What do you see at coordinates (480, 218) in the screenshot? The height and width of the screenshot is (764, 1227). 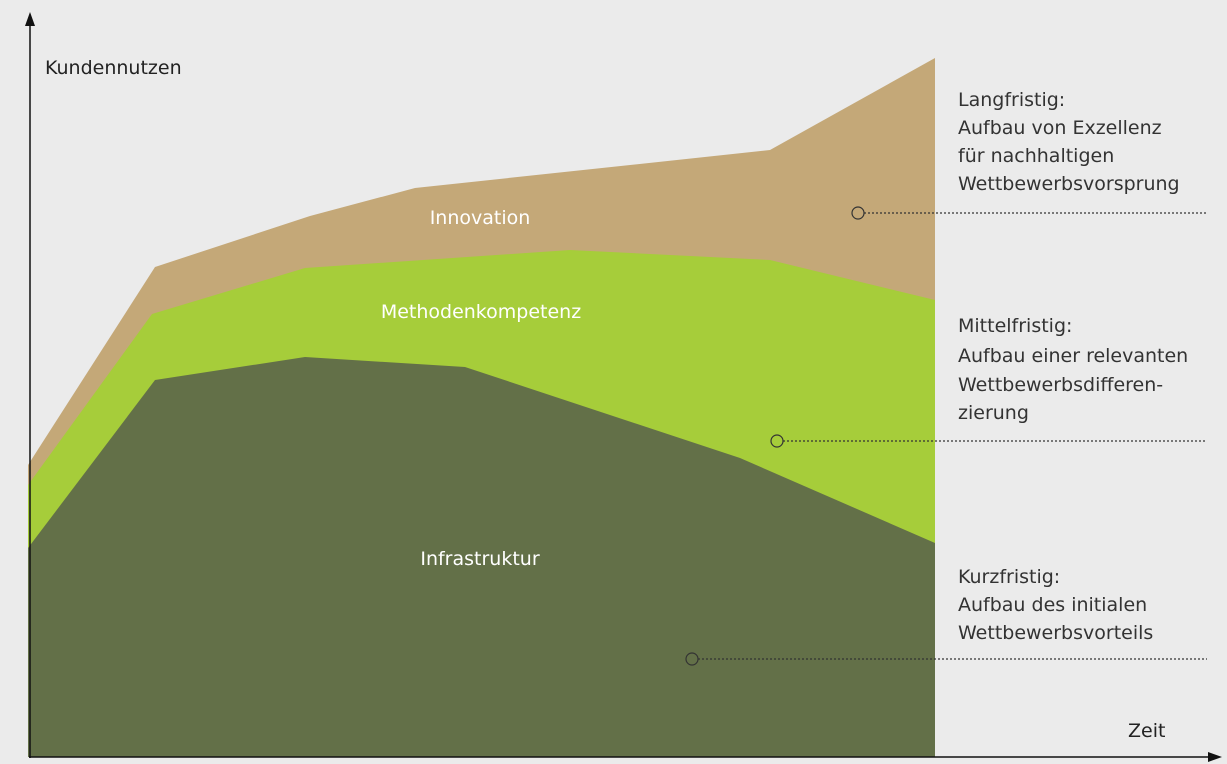 I see `area-label: Innovation` at bounding box center [480, 218].